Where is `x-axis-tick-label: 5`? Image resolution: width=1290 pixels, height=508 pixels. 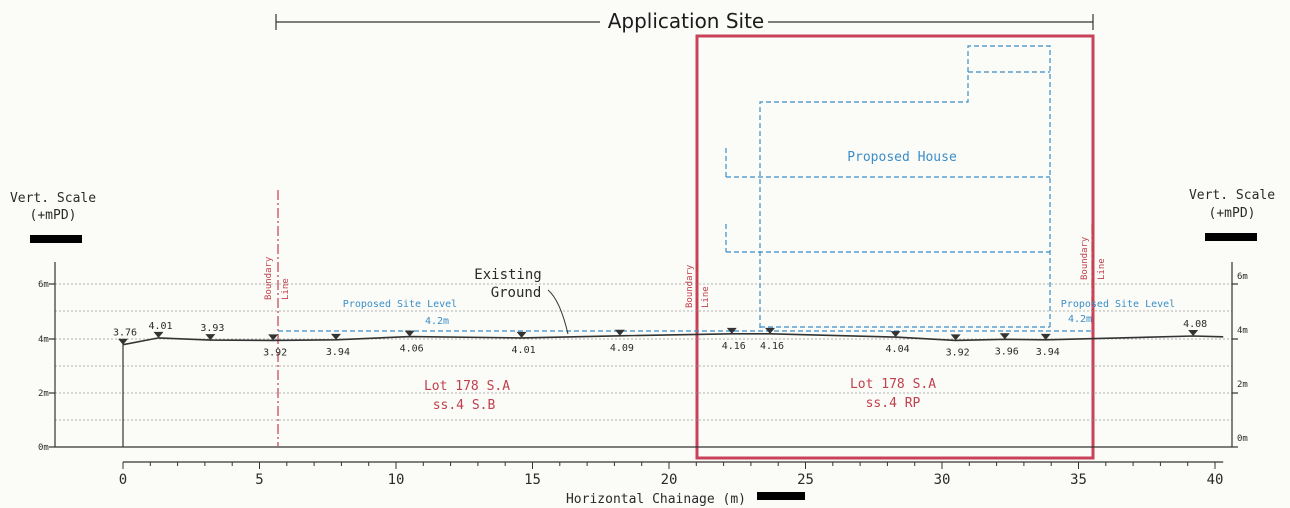 x-axis-tick-label: 5 is located at coordinates (259, 480).